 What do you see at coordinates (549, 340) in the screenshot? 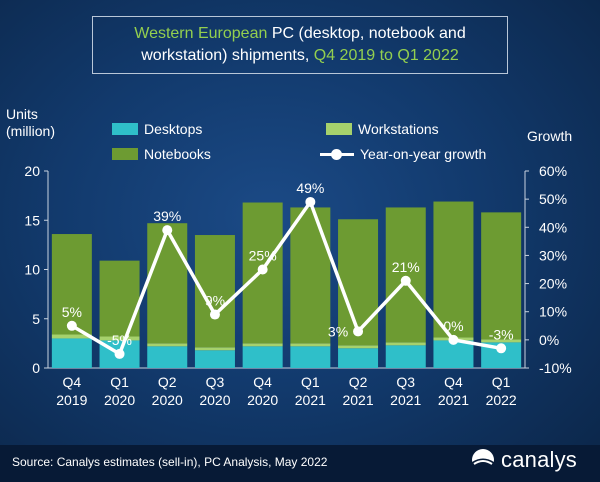
I see `y-right-tick-label: 0%` at bounding box center [549, 340].